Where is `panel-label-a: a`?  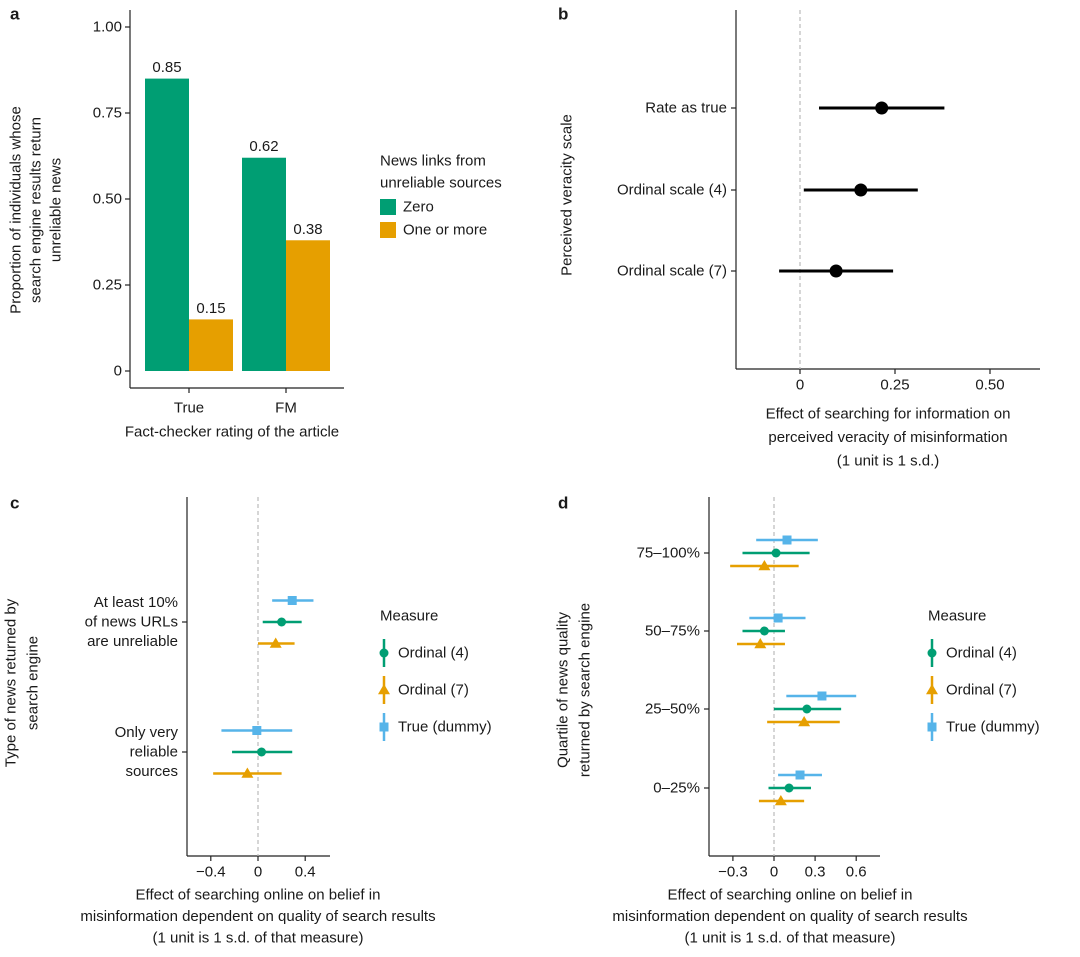 panel-label-a: a is located at coordinates (15, 14).